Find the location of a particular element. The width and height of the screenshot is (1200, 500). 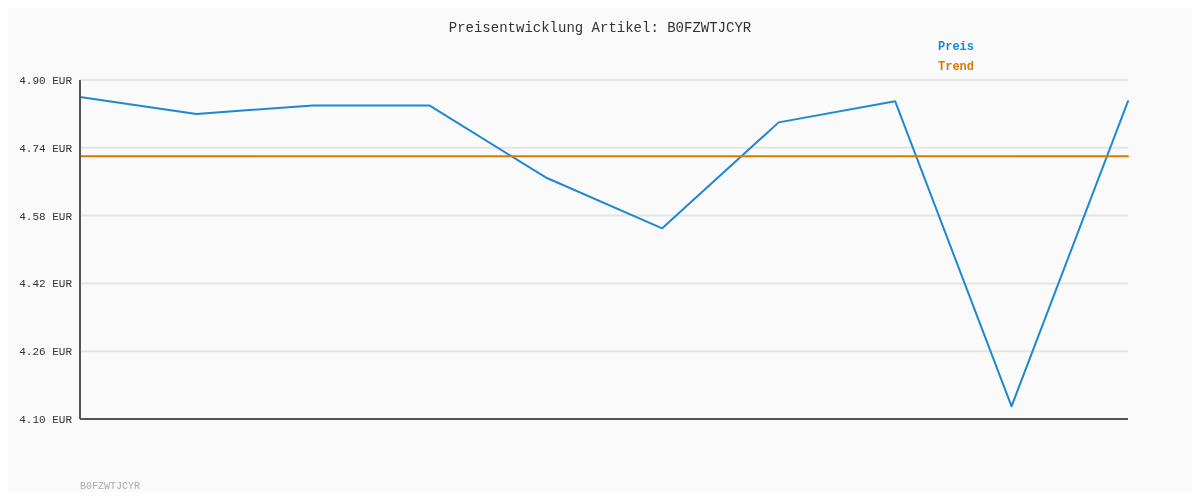

y-tick-label: 4.90 EUR is located at coordinates (46, 80).